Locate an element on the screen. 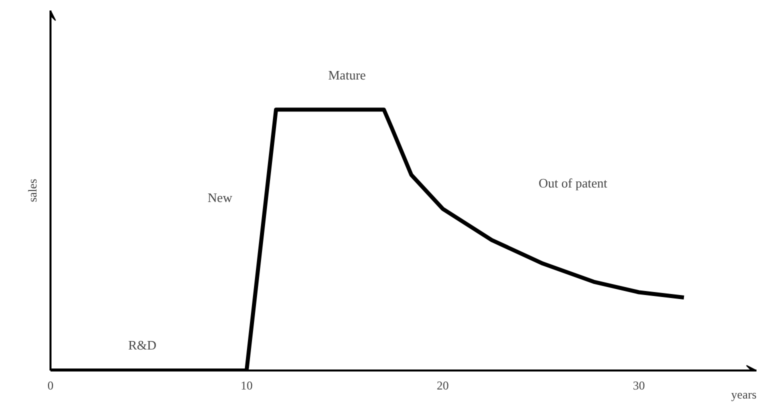  x-axis-title: years is located at coordinates (744, 395).